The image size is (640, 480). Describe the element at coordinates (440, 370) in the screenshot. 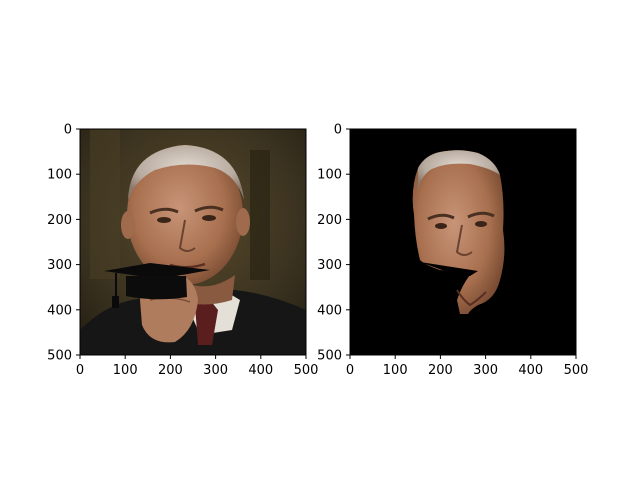

I see `right-x-tick-label: 200` at that location.